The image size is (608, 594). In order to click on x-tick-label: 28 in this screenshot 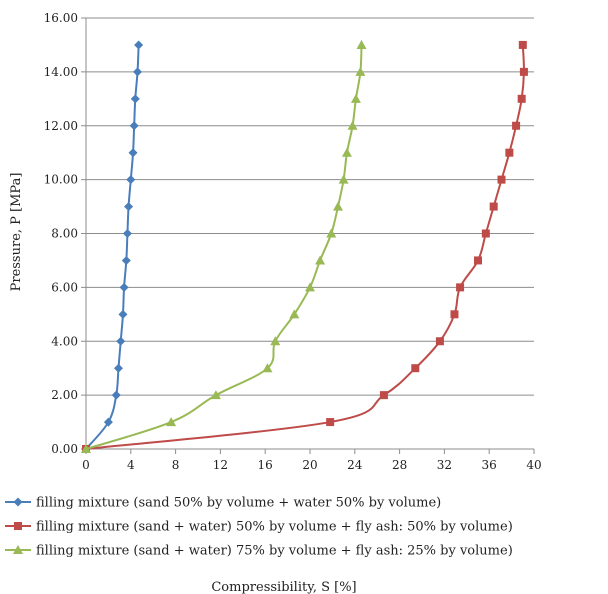, I will do `click(399, 465)`.